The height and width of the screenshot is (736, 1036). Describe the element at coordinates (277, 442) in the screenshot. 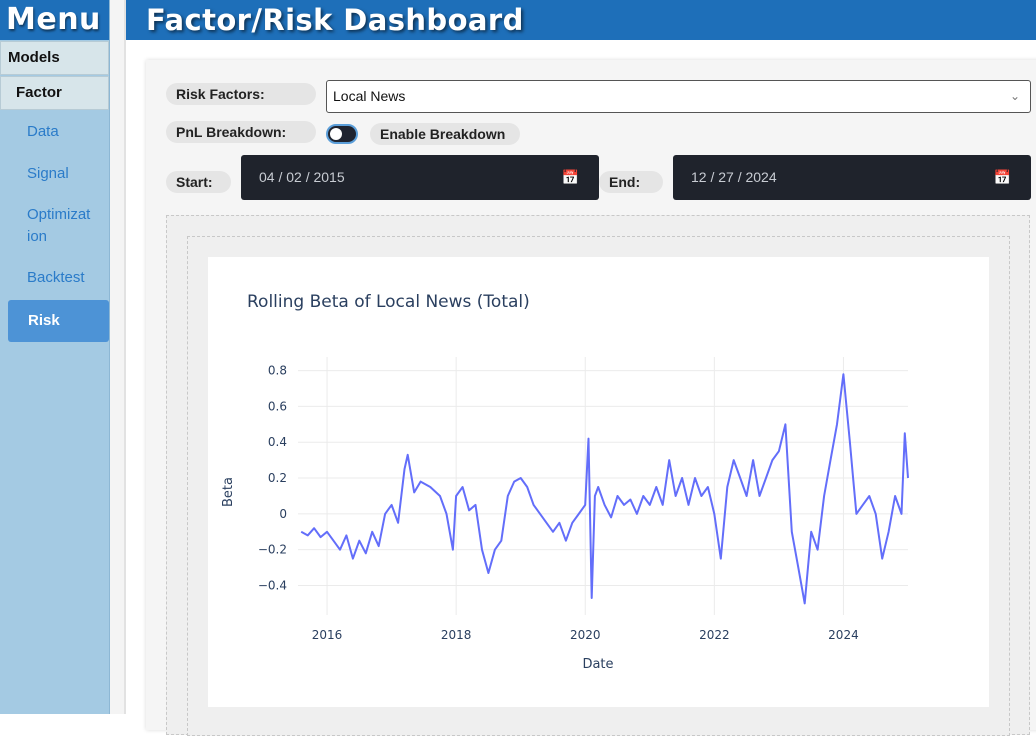

I see `y-tick-label: 0.4` at that location.